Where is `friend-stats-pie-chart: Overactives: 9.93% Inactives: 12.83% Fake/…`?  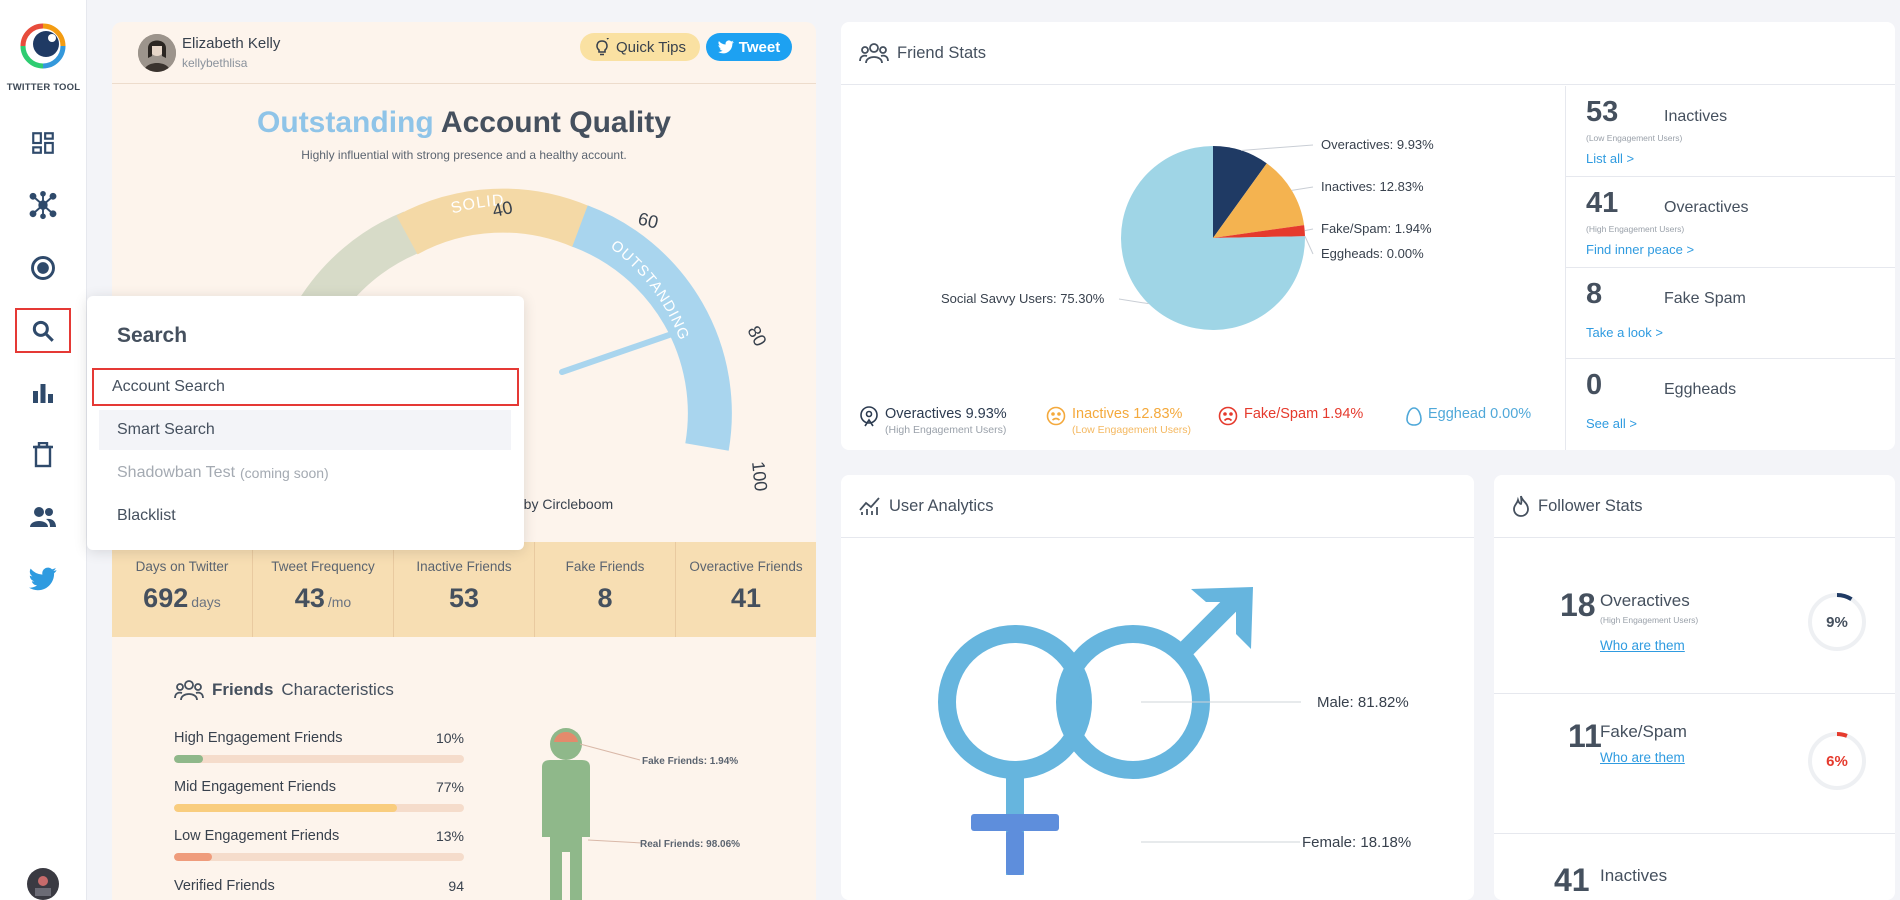
friend-stats-pie-chart: Overactives: 9.93% Inactives: 12.83% Fake/… is located at coordinates (1187, 233).